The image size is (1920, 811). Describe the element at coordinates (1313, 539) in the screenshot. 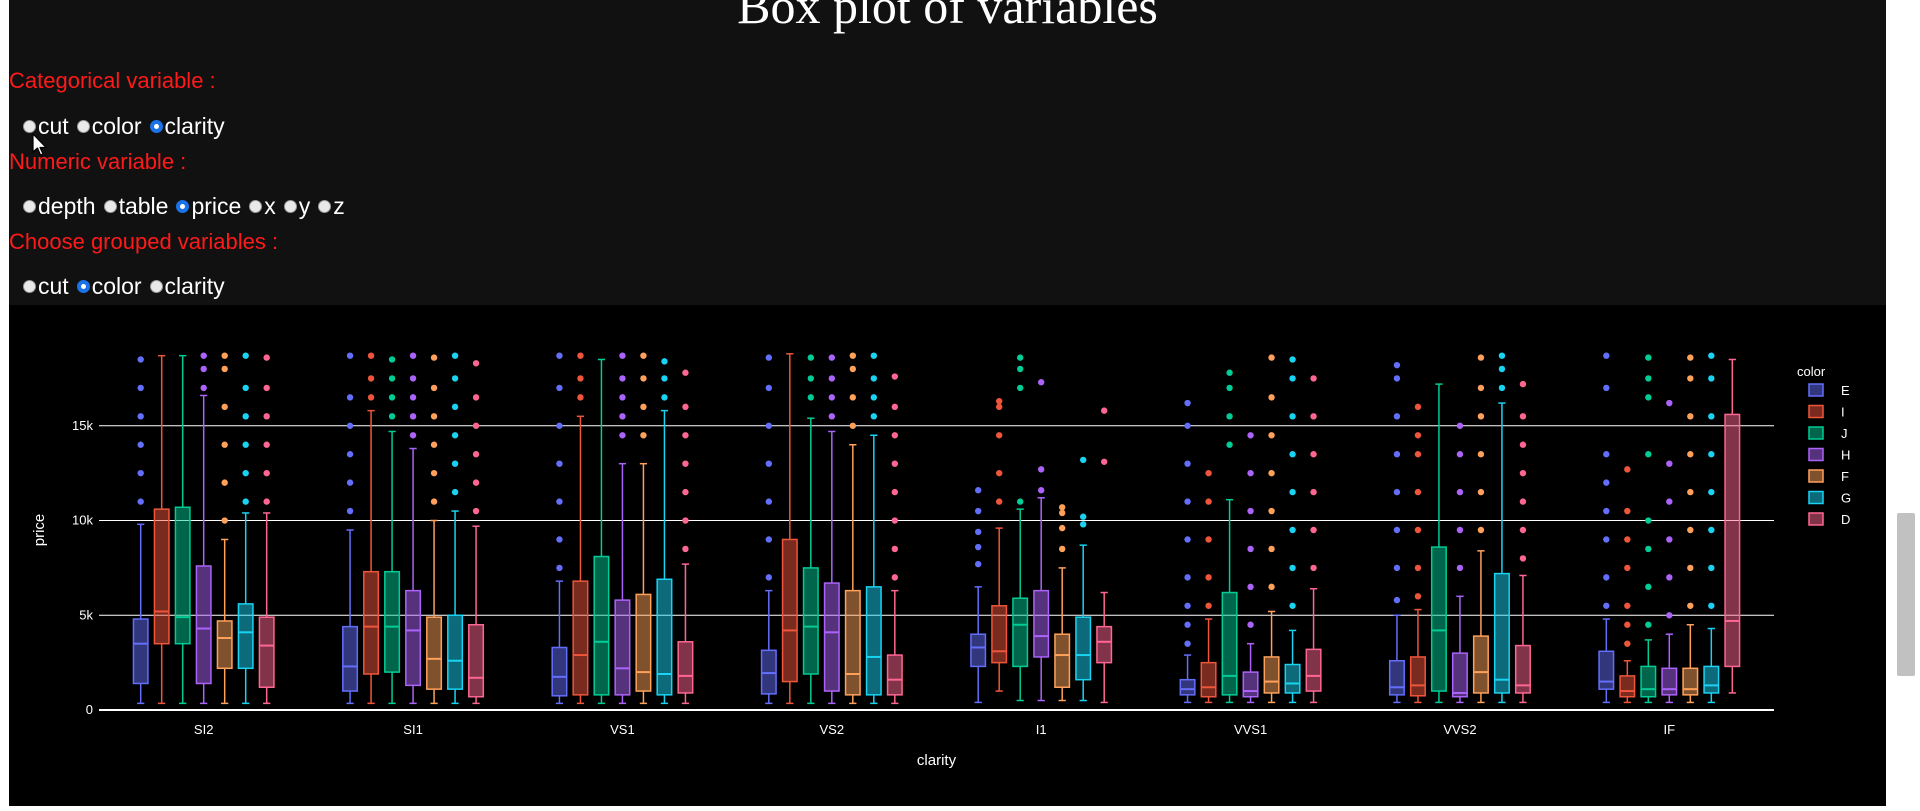

I see `box-D-VVS1` at that location.